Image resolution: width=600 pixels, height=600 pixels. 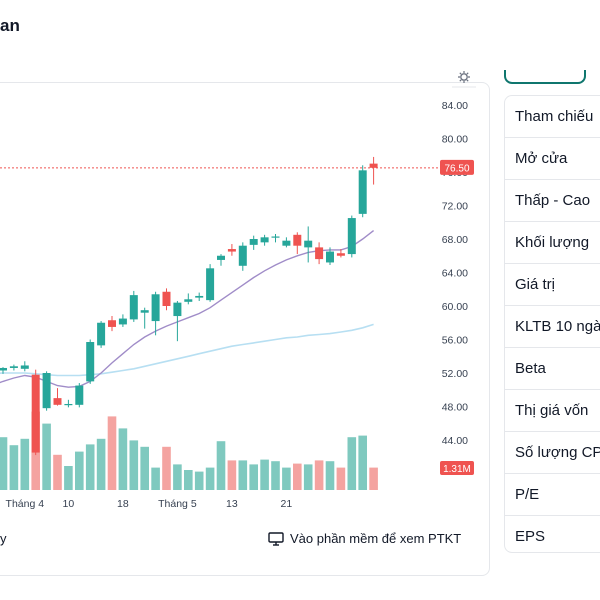 I want to click on ptkt-link-label: Vào phần mềm để xem PTKT, so click(x=376, y=538).